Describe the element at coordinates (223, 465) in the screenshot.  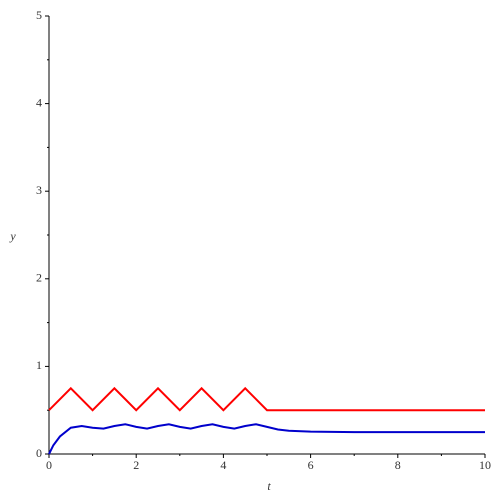
I see `x-tick-label: 4` at that location.